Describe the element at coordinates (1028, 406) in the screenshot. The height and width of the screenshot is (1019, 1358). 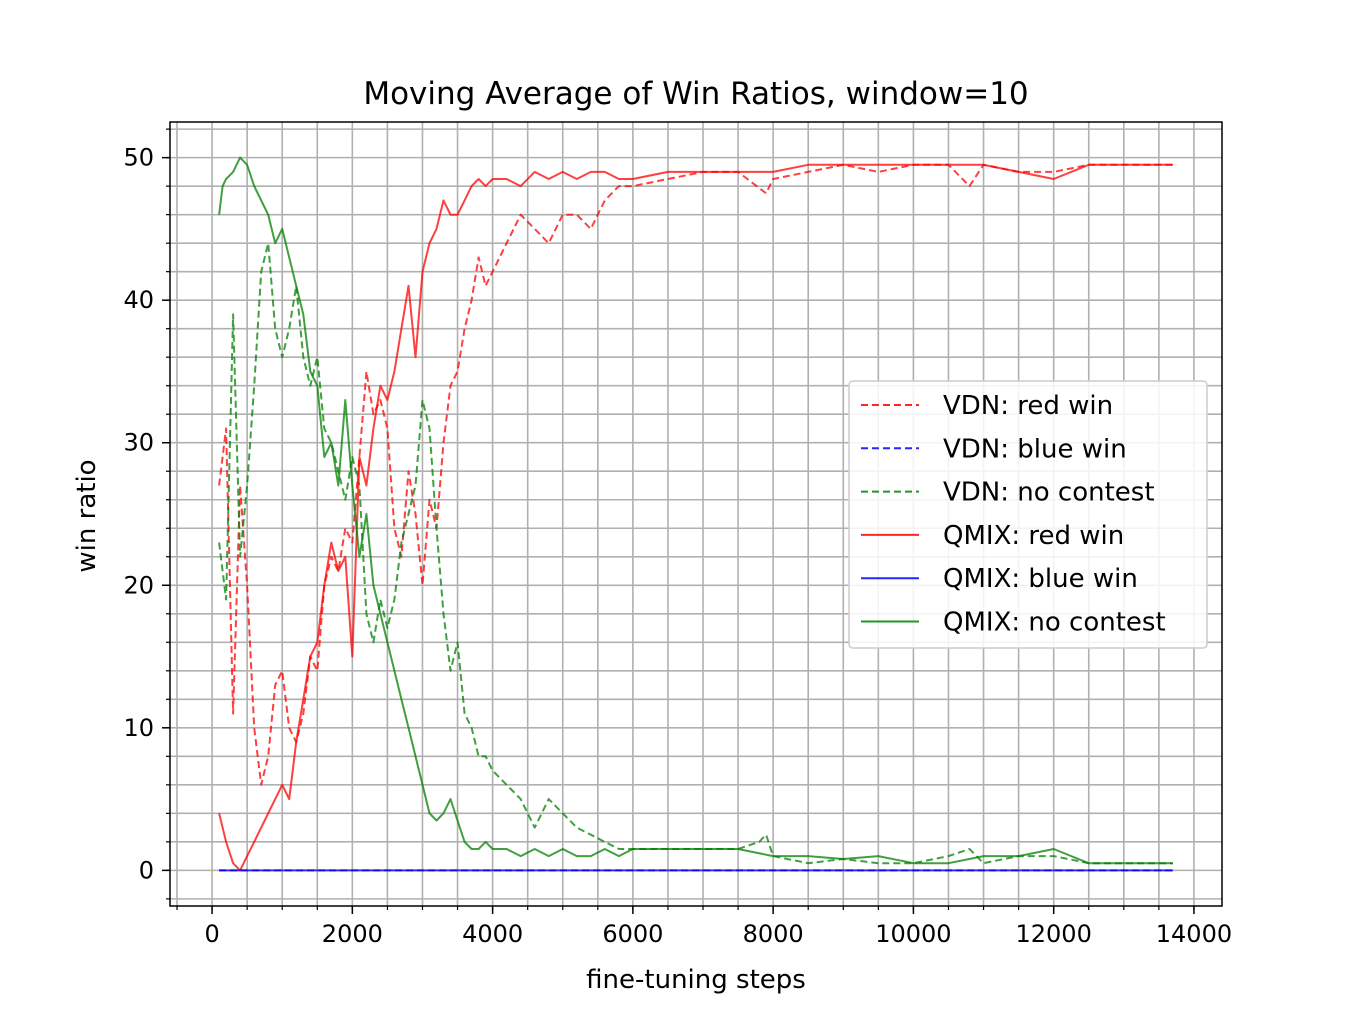
I see `legend-label-vdn-red-win: VDN: red win` at that location.